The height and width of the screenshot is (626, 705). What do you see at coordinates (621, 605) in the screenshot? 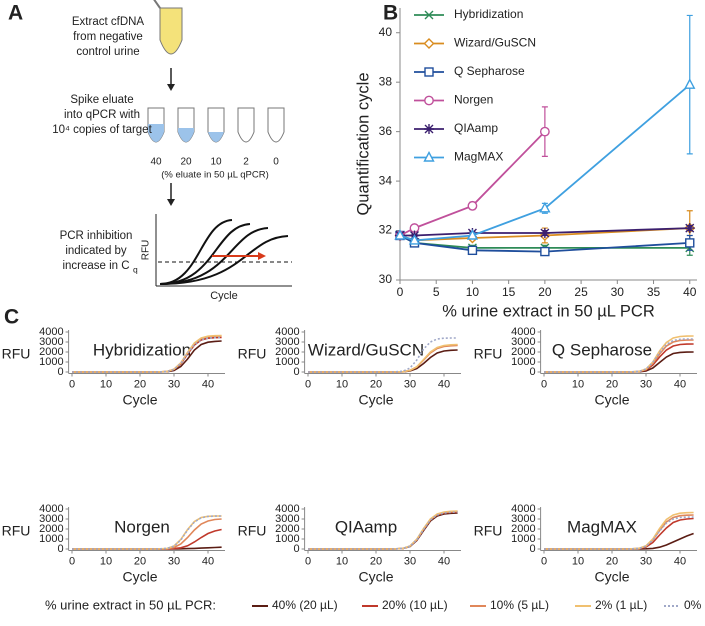
I see `legend-label: 2% (1 µL)` at bounding box center [621, 605].